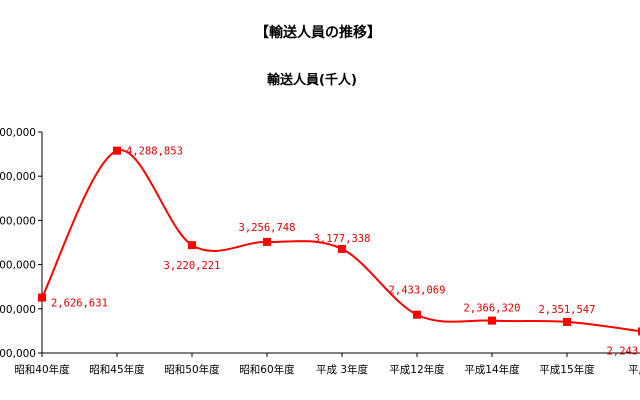  What do you see at coordinates (623, 351) in the screenshot?
I see `data-label: 2,243,855` at bounding box center [623, 351].